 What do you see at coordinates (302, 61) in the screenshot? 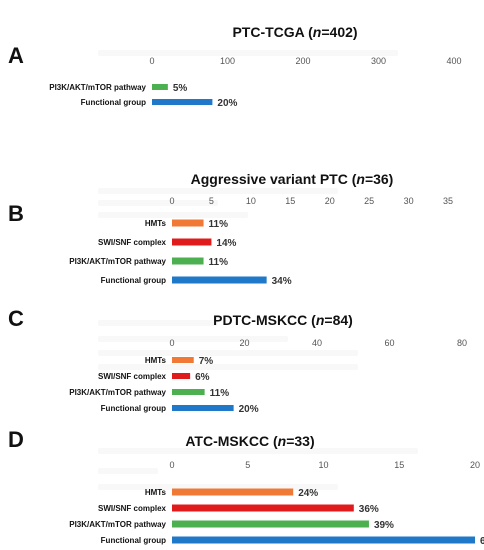
I see `x-tick-label: 200` at bounding box center [302, 61].